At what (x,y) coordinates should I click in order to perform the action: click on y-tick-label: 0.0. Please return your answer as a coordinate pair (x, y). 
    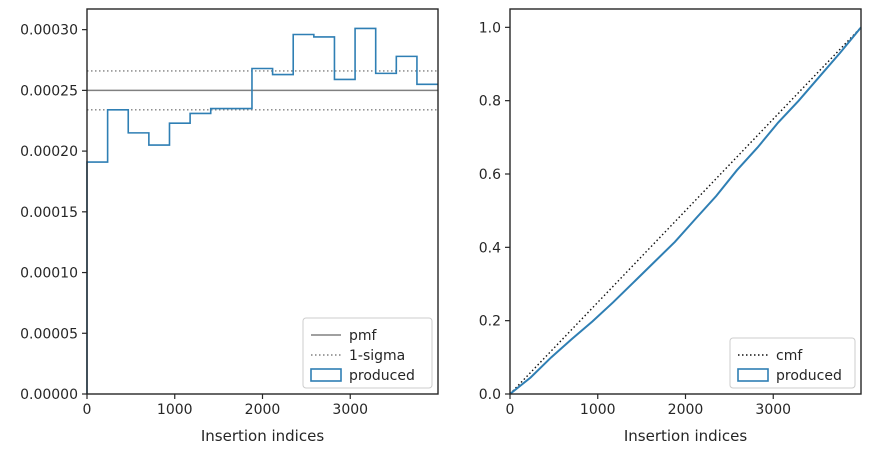
    Looking at the image, I should click on (490, 395).